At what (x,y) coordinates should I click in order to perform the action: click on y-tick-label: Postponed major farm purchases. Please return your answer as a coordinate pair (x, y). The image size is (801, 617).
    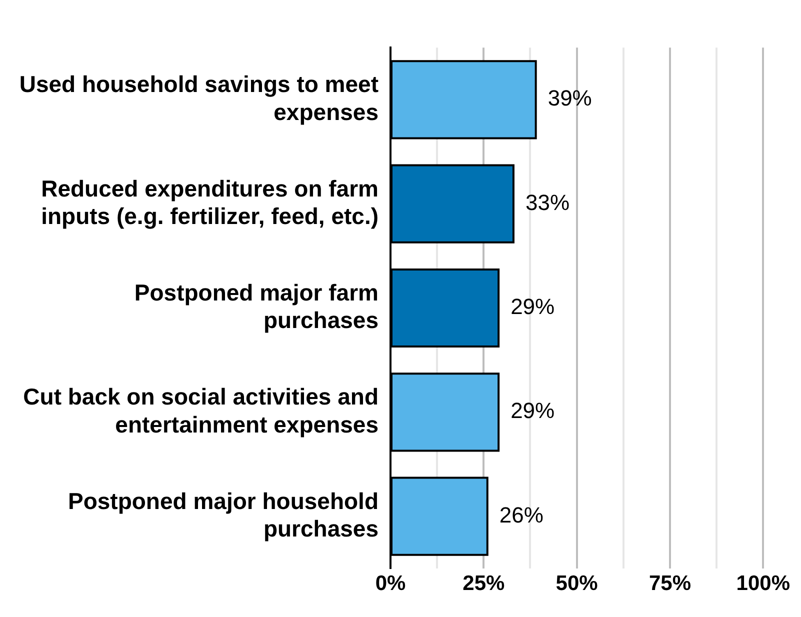
    Looking at the image, I should click on (256, 307).